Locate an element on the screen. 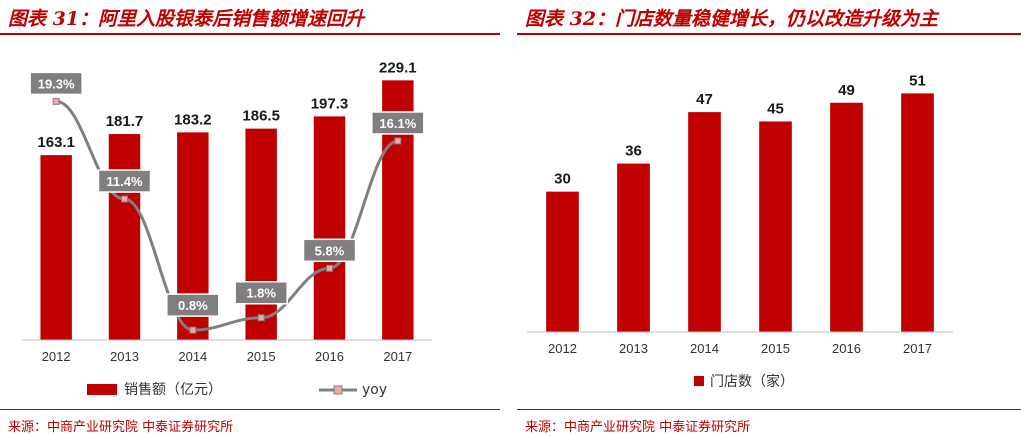 The height and width of the screenshot is (436, 1021). bar-value-label: 45 is located at coordinates (775, 108).